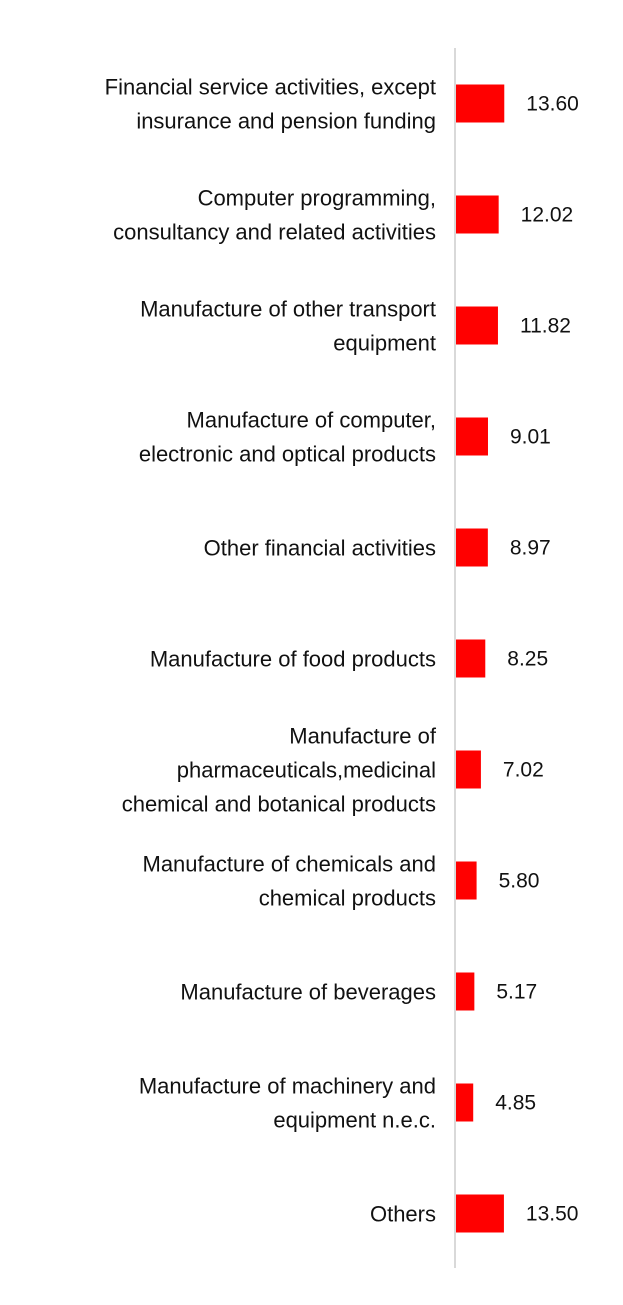 The width and height of the screenshot is (623, 1305). Describe the element at coordinates (384, 343) in the screenshot. I see `category-label-2-line-1: equipment` at that location.